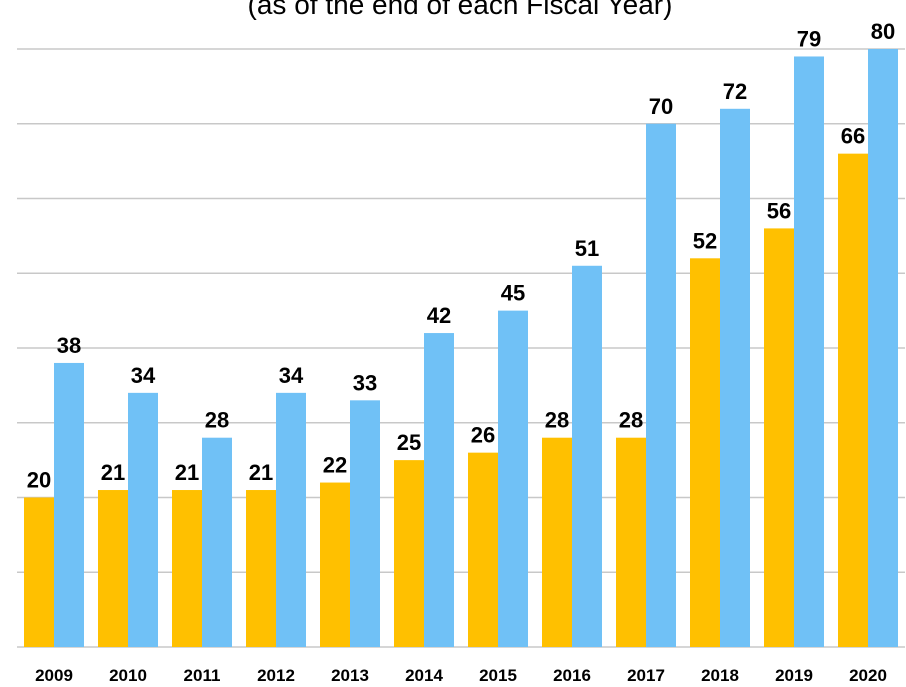 The height and width of the screenshot is (687, 906). What do you see at coordinates (809, 38) in the screenshot?
I see `data-label: 79` at bounding box center [809, 38].